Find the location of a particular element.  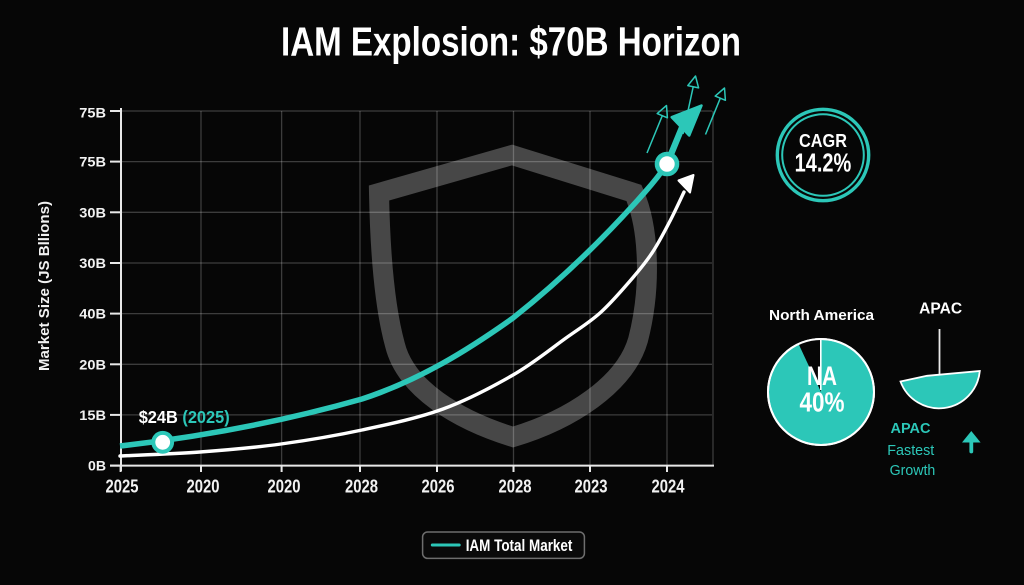

svg-text: 40% is located at coordinates (822, 402).